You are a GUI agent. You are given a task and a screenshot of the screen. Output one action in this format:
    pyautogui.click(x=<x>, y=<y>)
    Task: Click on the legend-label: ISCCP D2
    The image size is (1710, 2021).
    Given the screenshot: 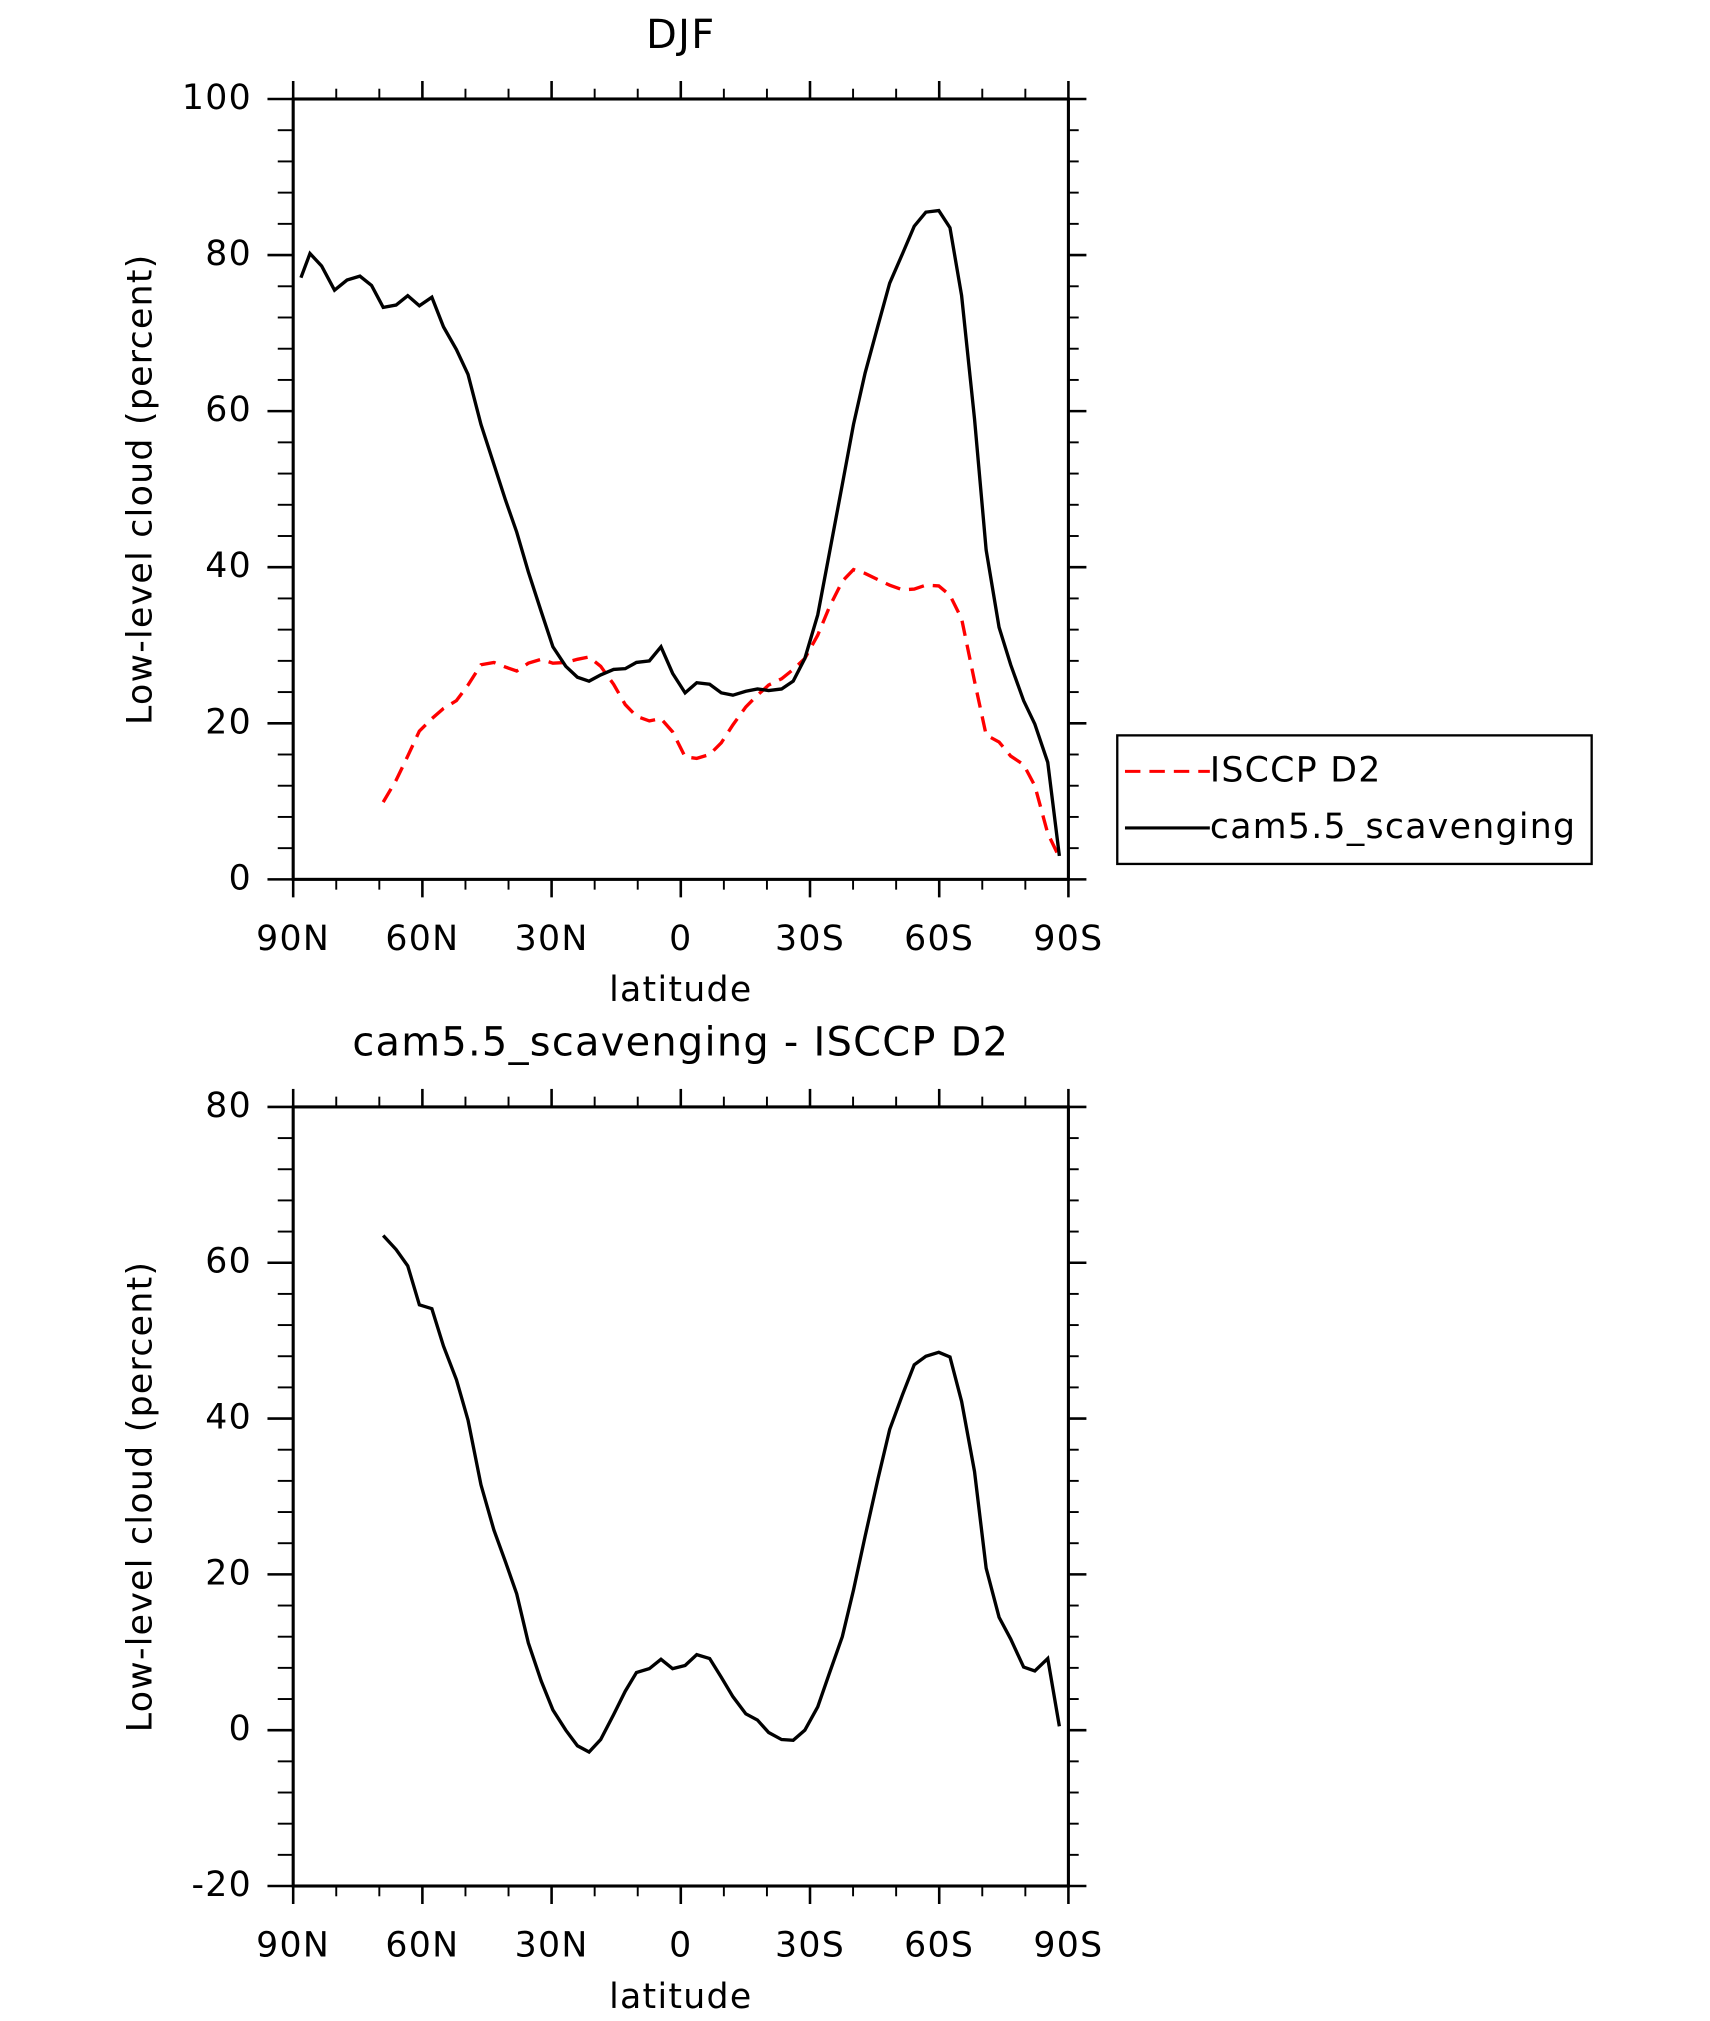 What is the action you would take?
    pyautogui.click(x=1296, y=770)
    